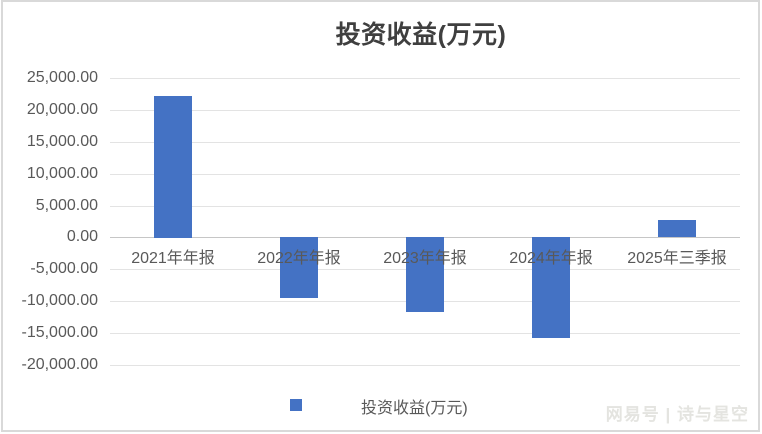 Image resolution: width=762 pixels, height=434 pixels. Describe the element at coordinates (59, 300) in the screenshot. I see `y-tick-label: -10,000.00` at that location.